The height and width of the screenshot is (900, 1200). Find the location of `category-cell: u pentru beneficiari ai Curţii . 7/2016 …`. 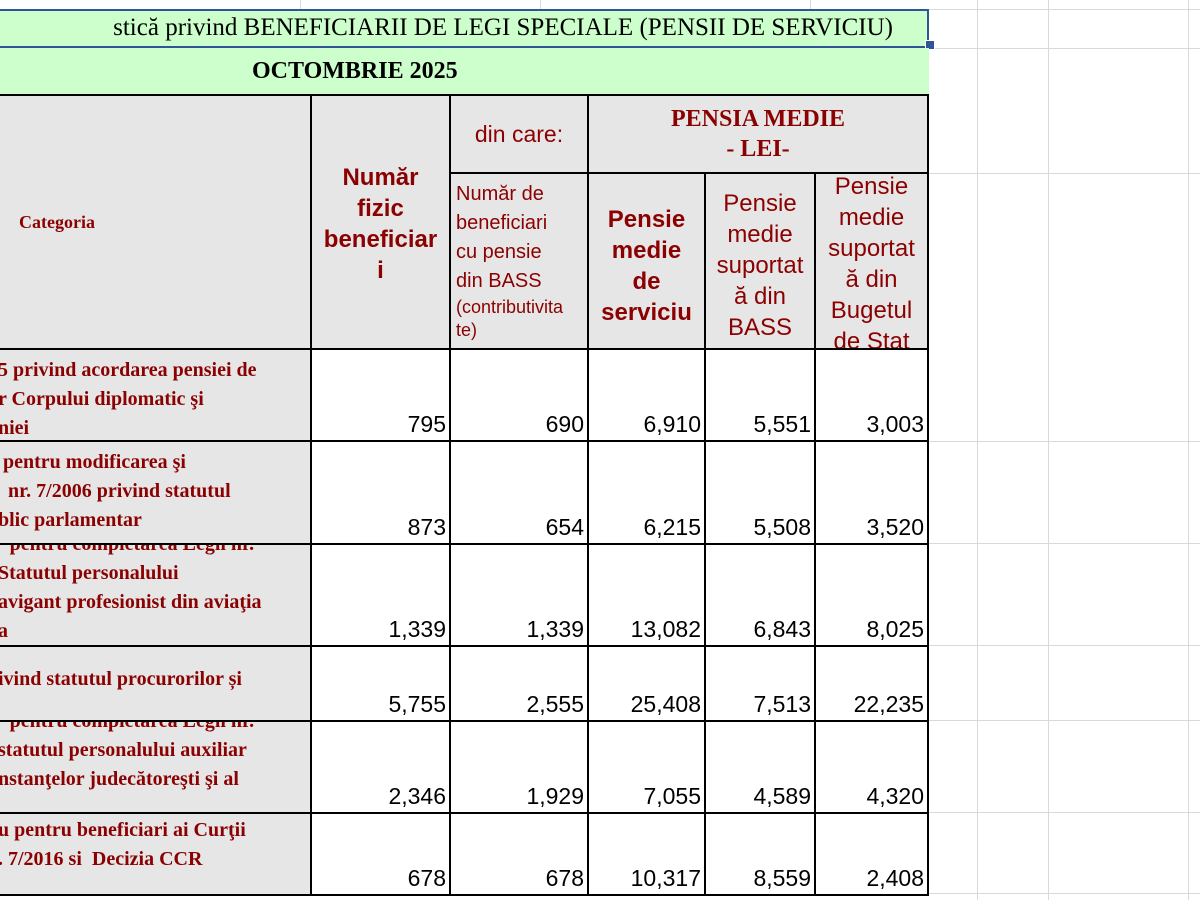

category-cell: u pentru beneficiari ai Curţii . 7/2016 … is located at coordinates (156, 854).